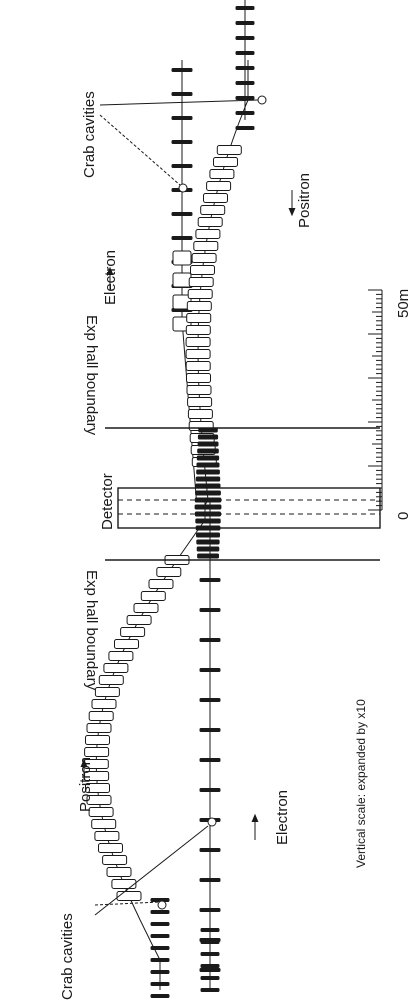 The height and width of the screenshot is (1008, 419). I want to click on positron-bottom-arrow-head, so click(84, 762).